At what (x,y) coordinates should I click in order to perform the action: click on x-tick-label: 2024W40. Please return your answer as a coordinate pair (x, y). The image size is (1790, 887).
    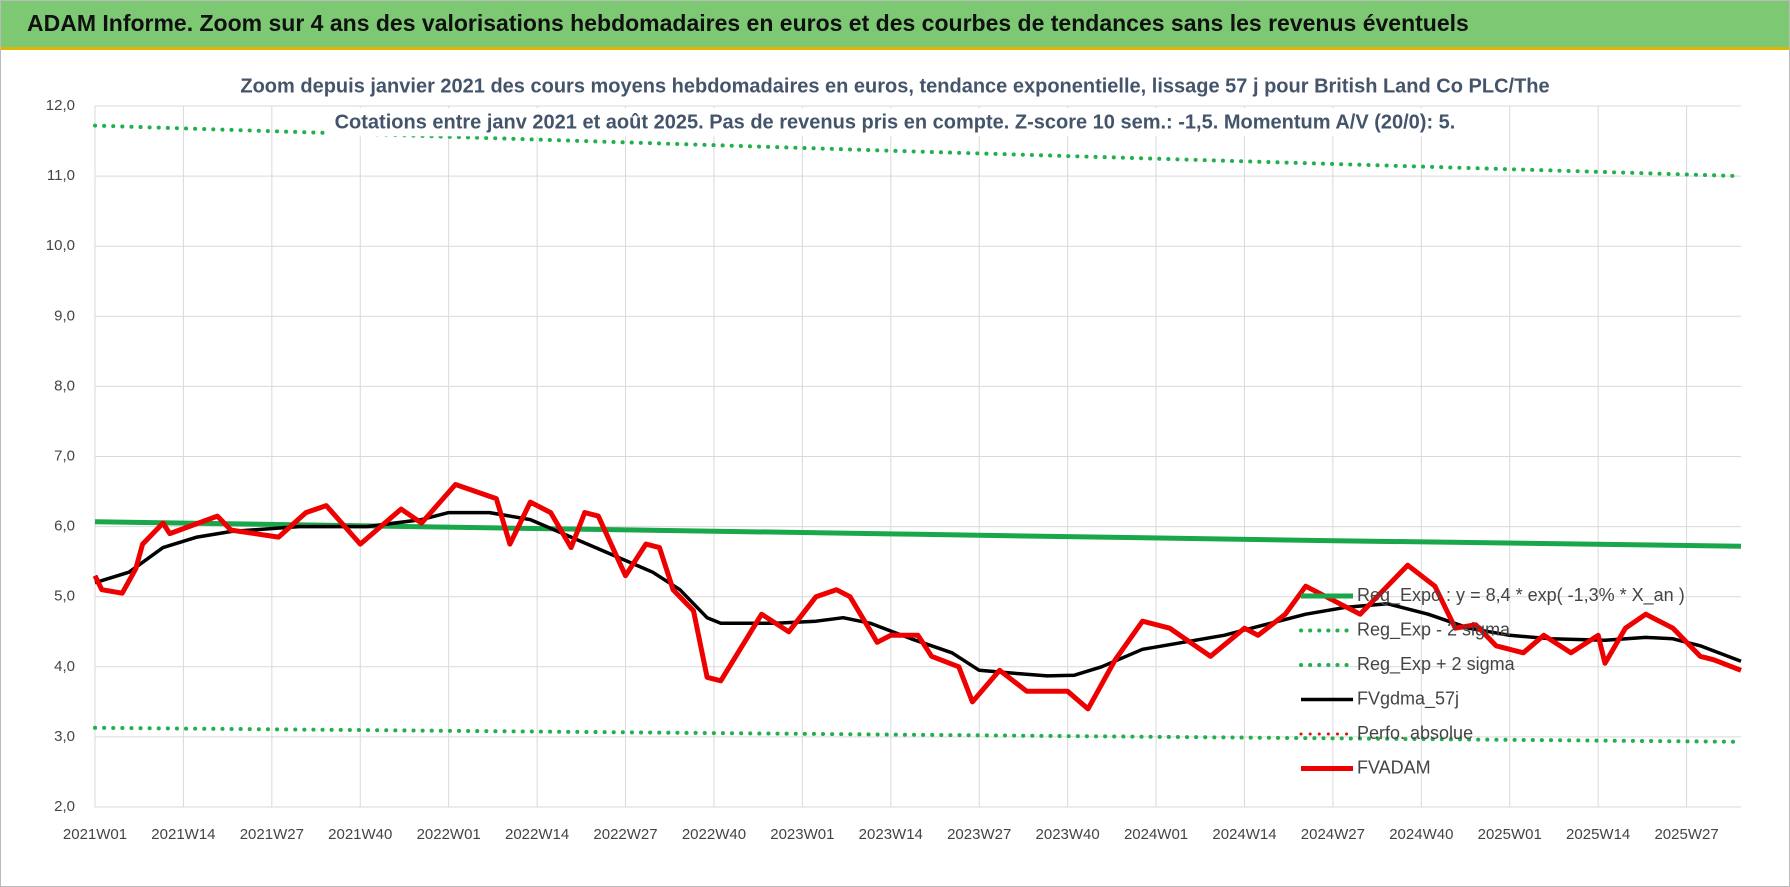
    Looking at the image, I should click on (1421, 834).